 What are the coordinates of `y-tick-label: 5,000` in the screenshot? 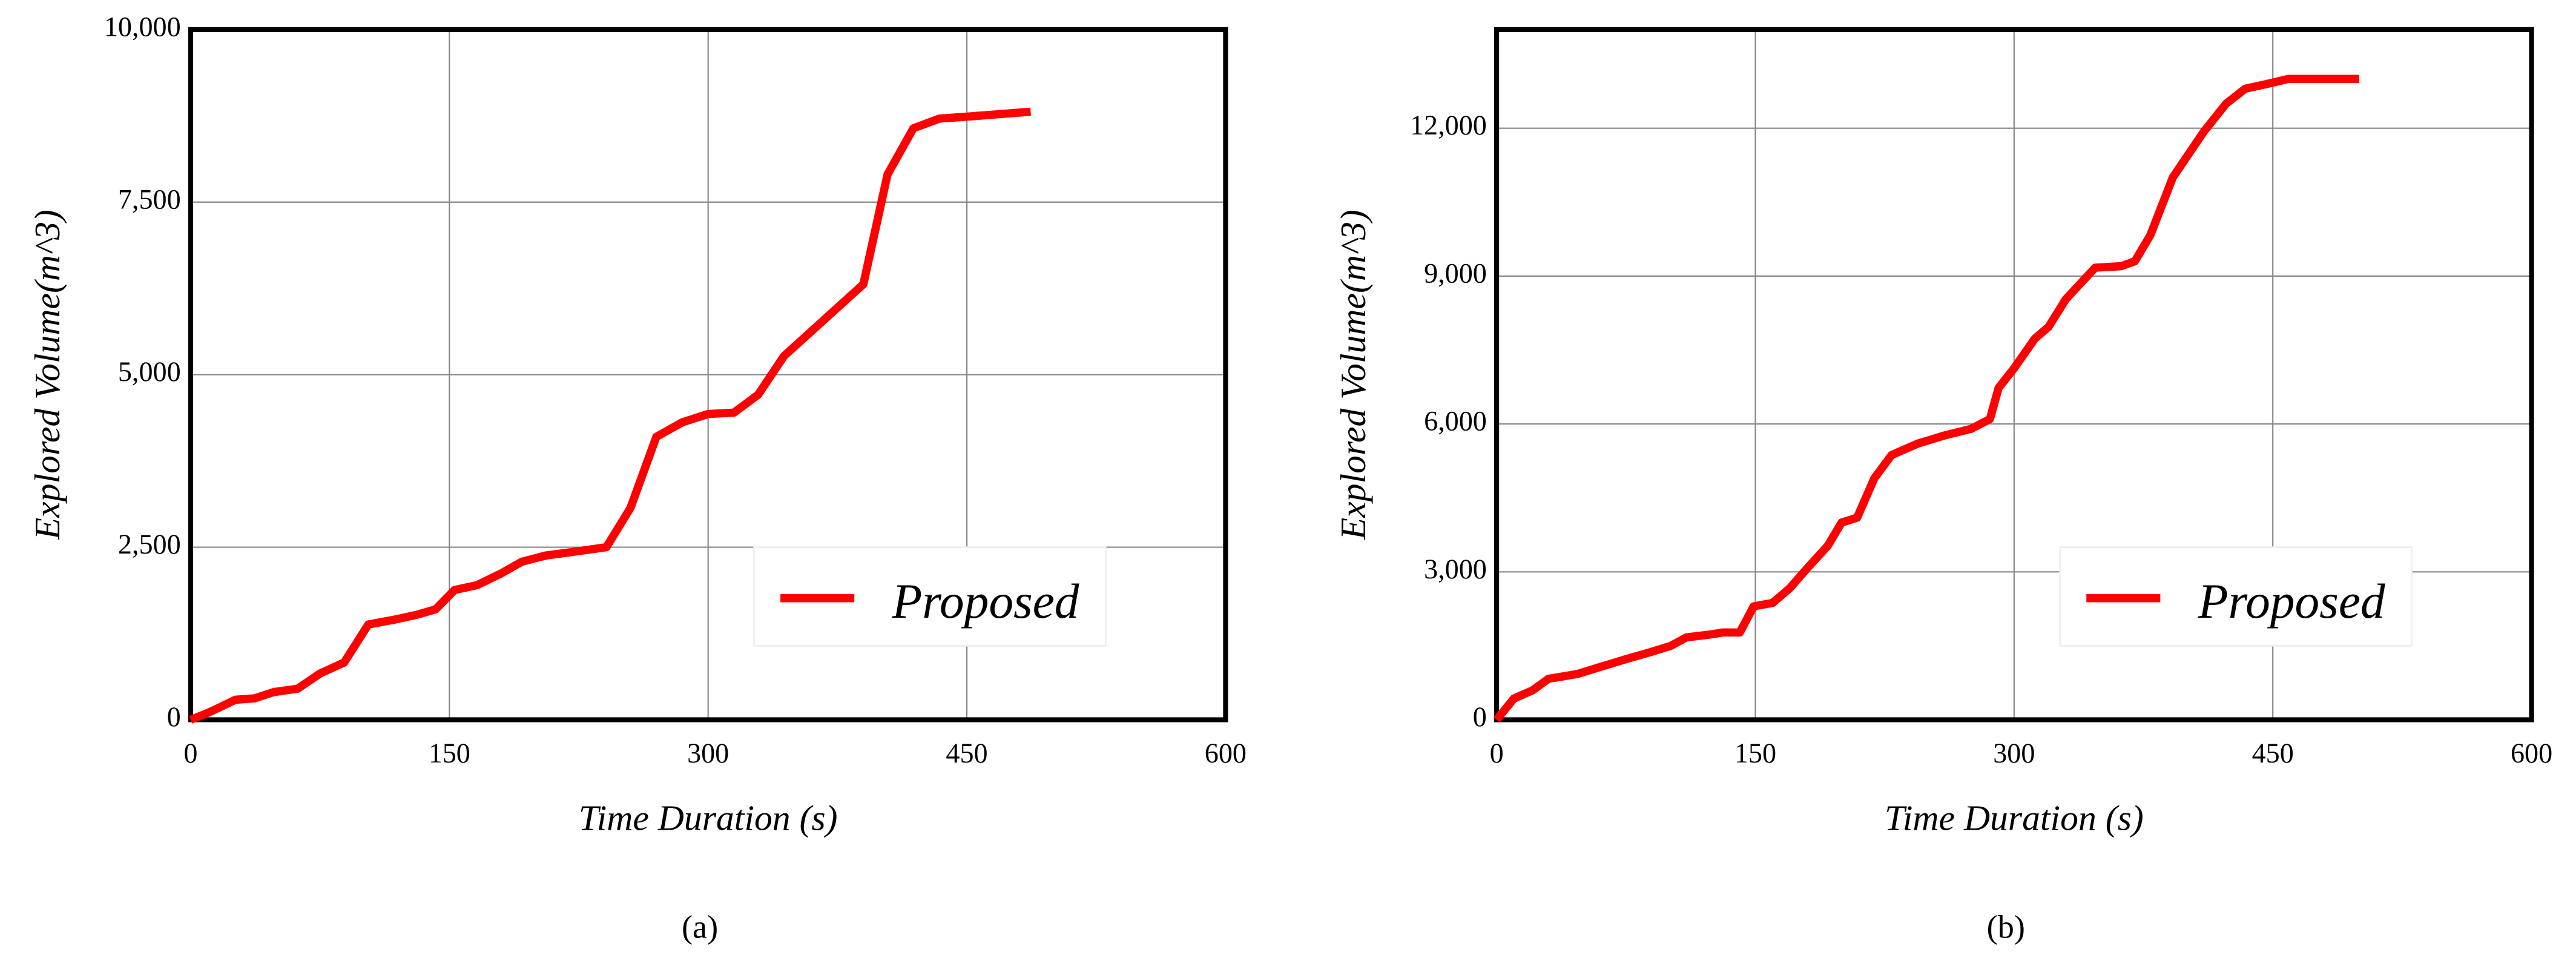 It's located at (149, 372).